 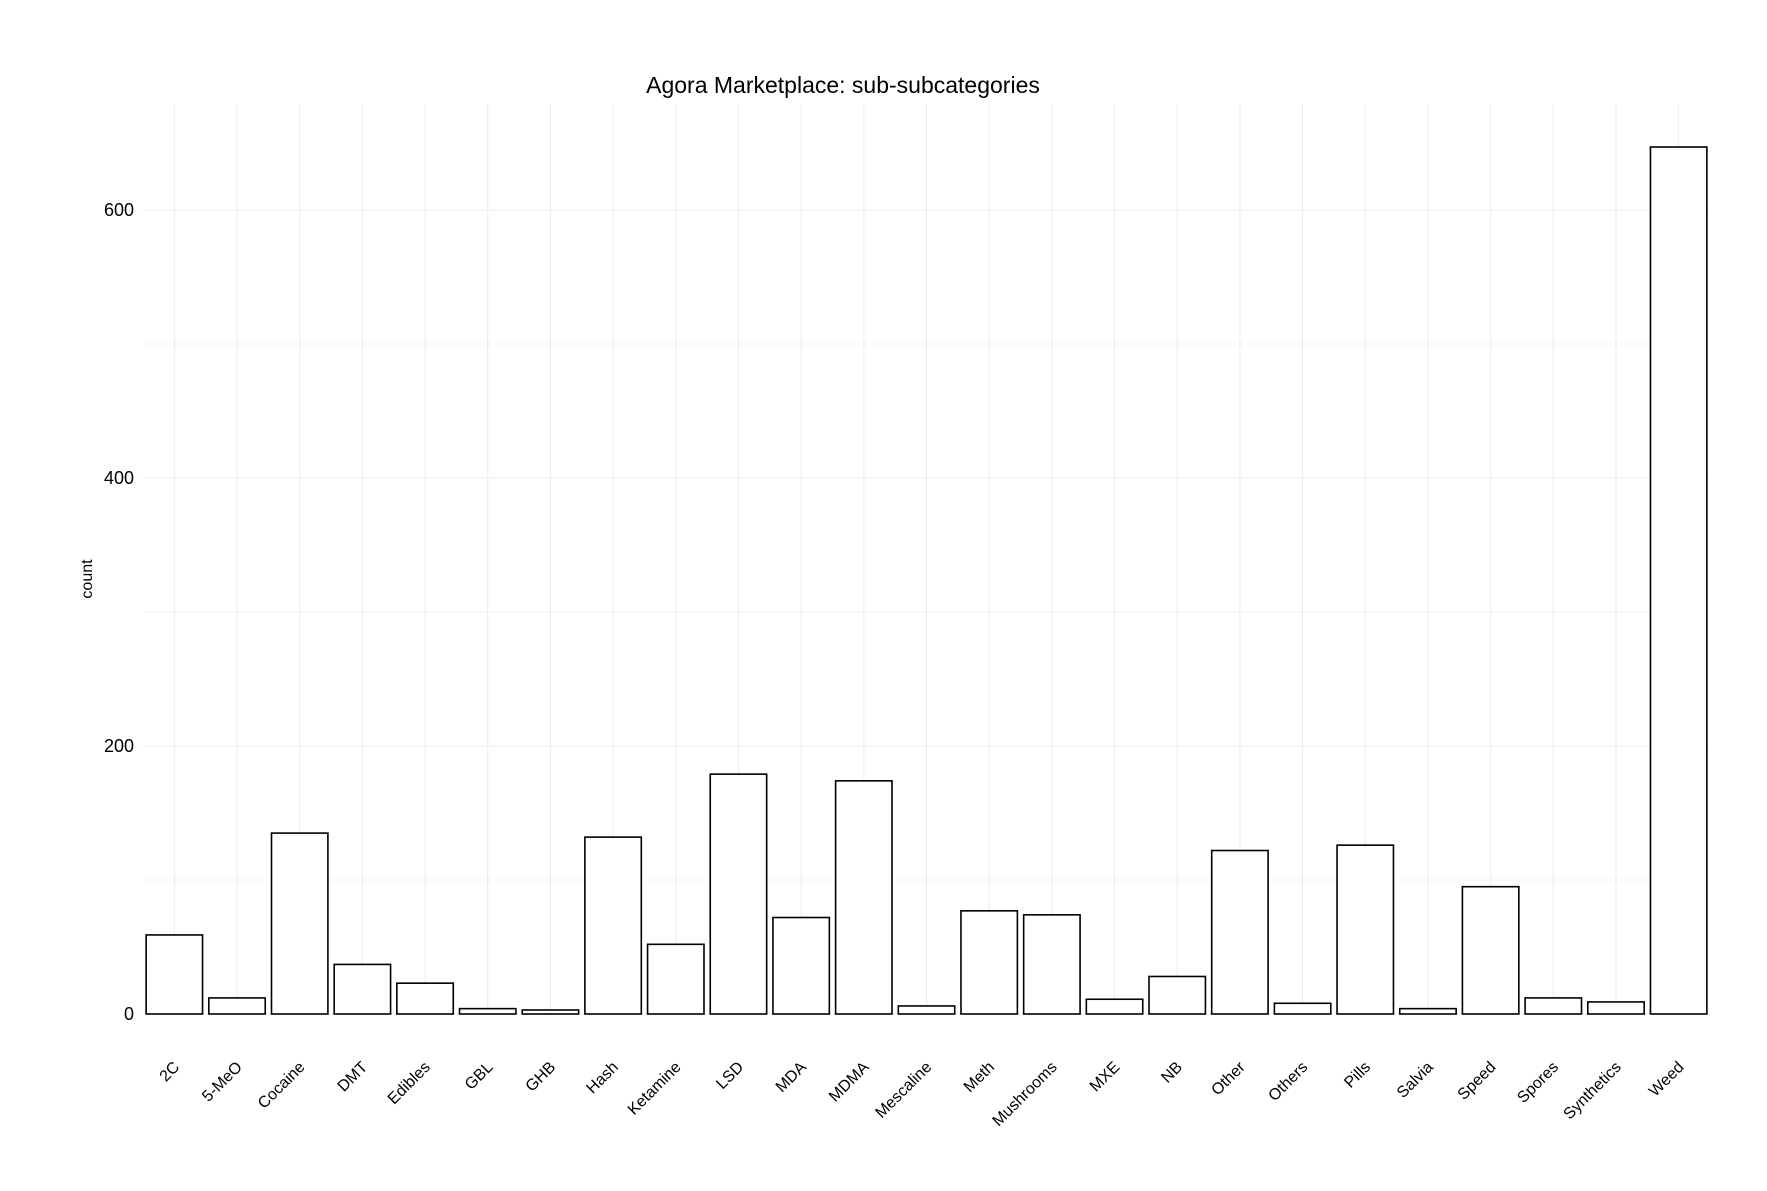 I want to click on x-tick-label: Others, so click(x=1288, y=1082).